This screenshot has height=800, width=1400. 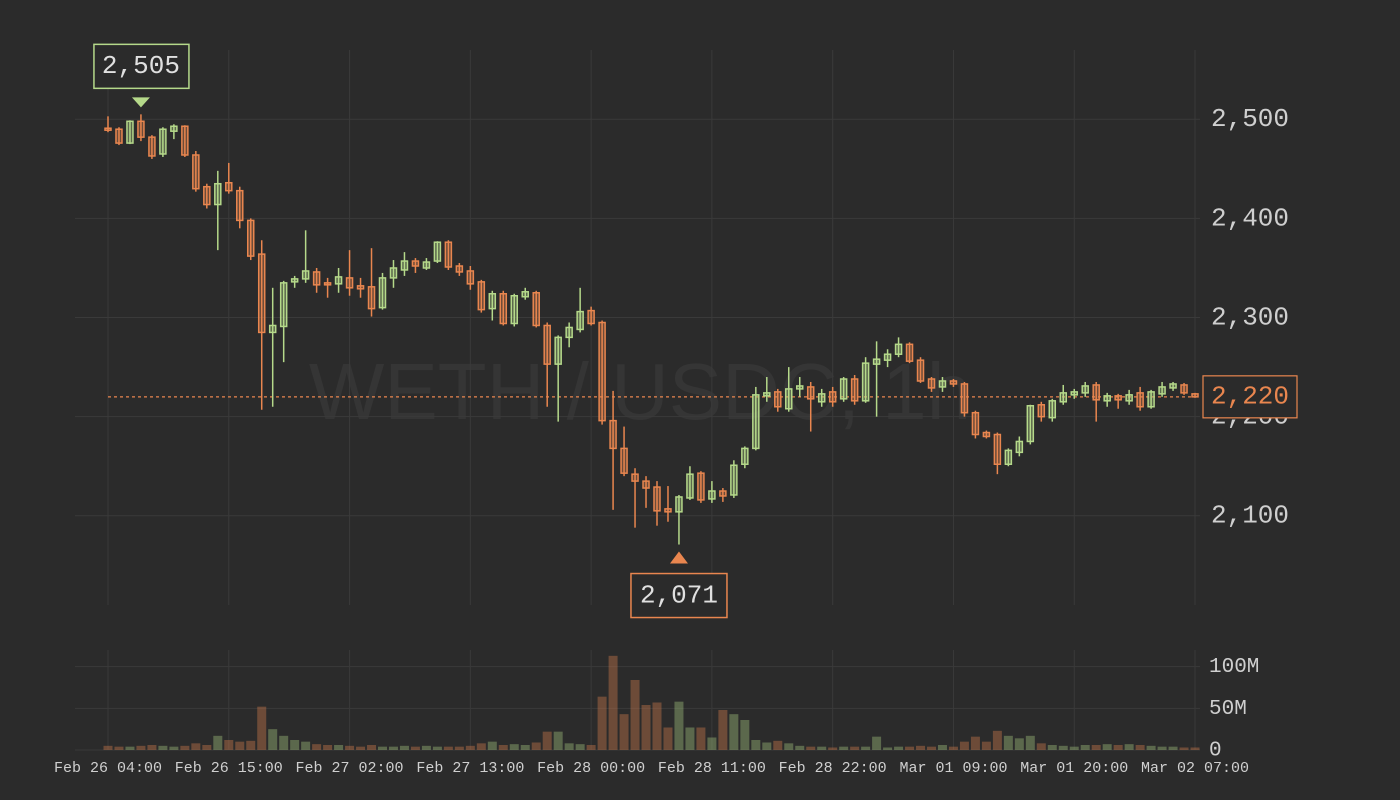 What do you see at coordinates (591, 768) in the screenshot?
I see `x-tick-label: Feb 28 00:00` at bounding box center [591, 768].